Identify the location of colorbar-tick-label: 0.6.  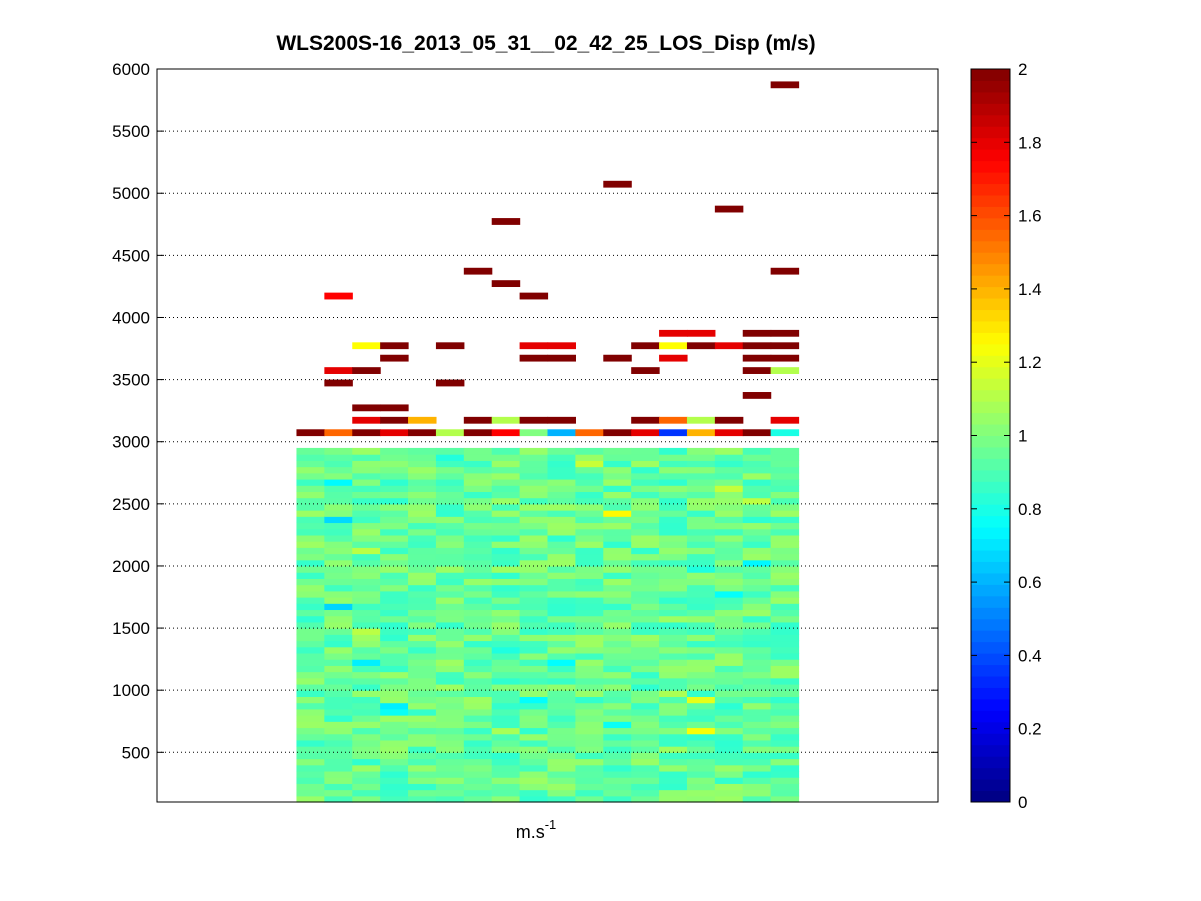
(1030, 582).